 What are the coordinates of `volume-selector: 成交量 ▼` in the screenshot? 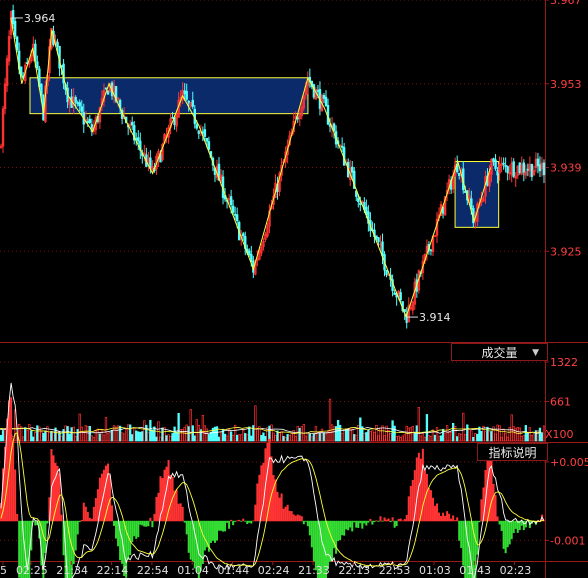 It's located at (499, 352).